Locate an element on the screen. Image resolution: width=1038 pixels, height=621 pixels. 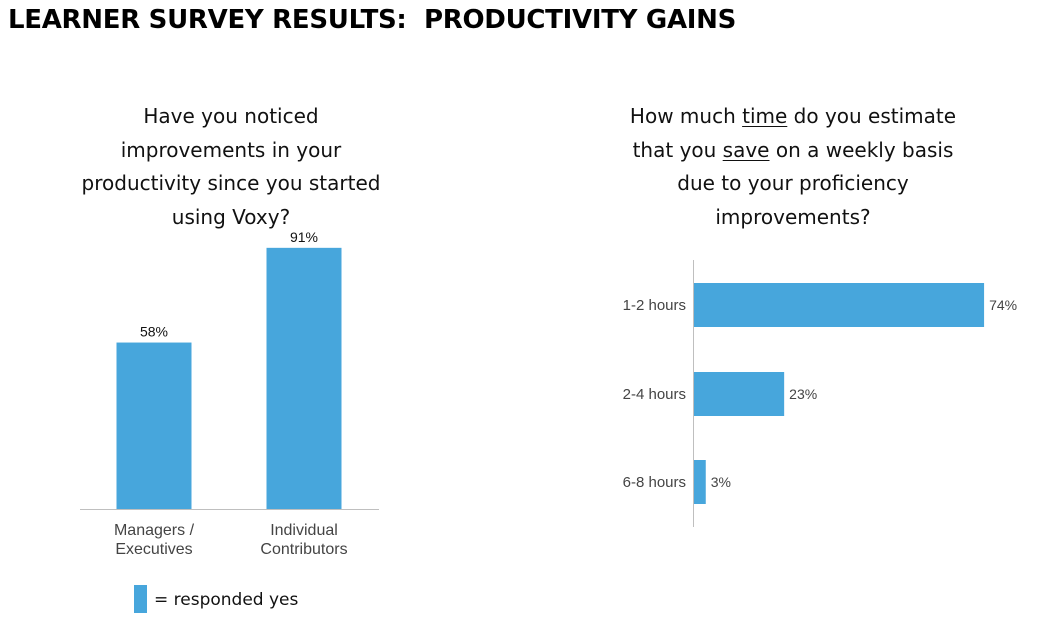
category-label: 1-2 hours is located at coordinates (654, 305).